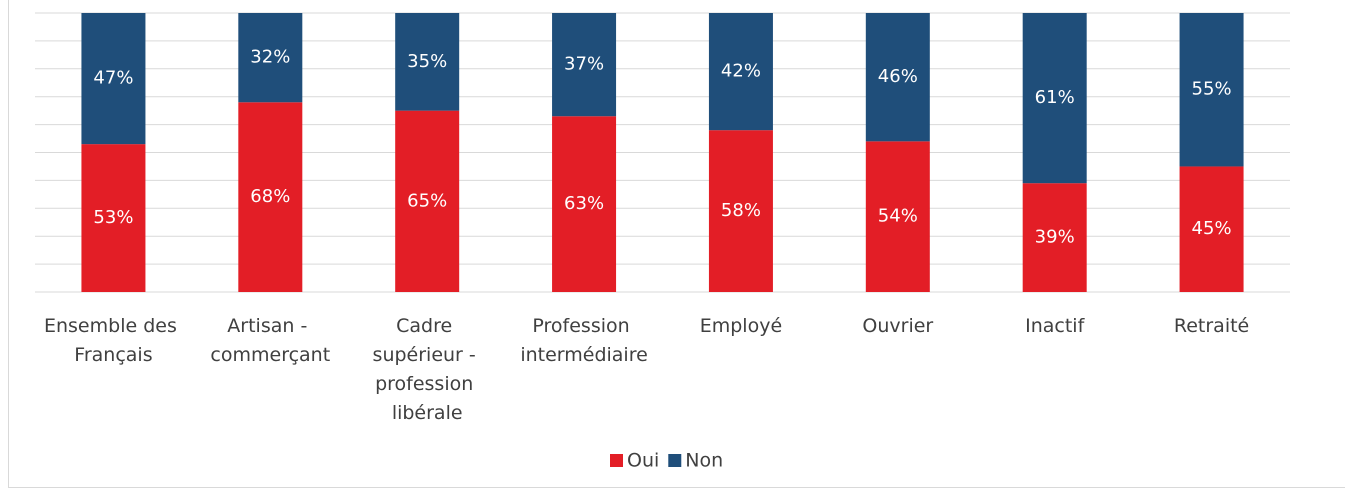 This screenshot has height=488, width=1345. I want to click on value-label: 47%, so click(113, 78).